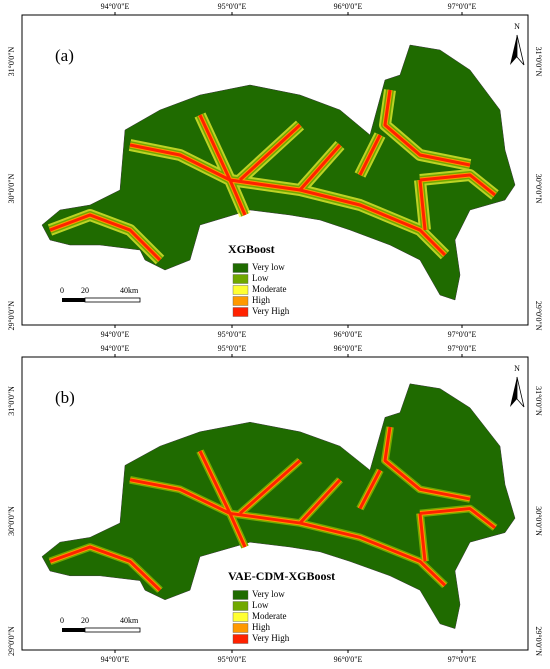 This screenshot has height=669, width=550. I want to click on panel-label: (a), so click(64, 55).